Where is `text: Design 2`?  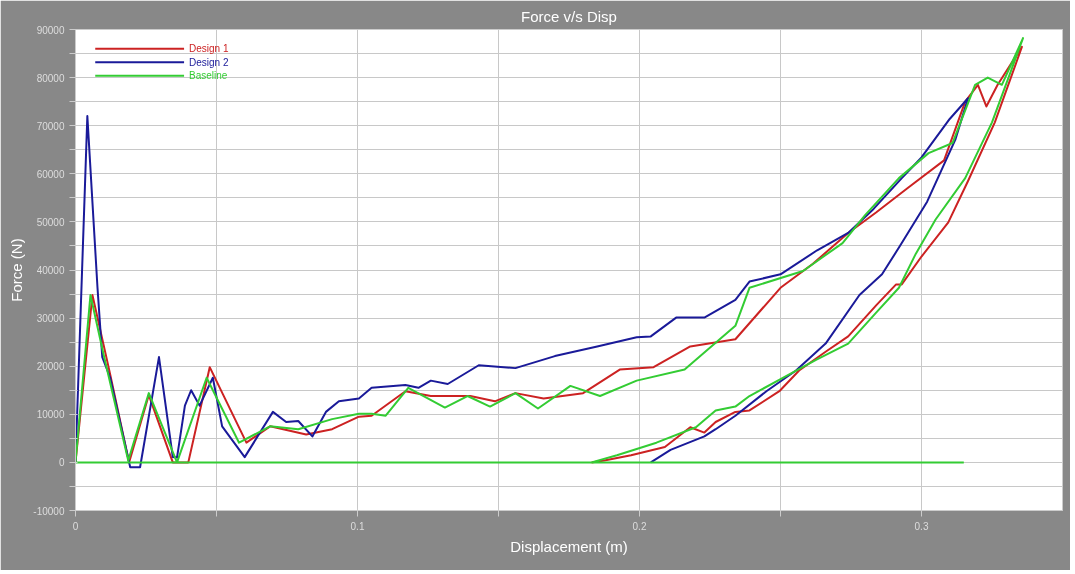 text: Design 2 is located at coordinates (209, 62).